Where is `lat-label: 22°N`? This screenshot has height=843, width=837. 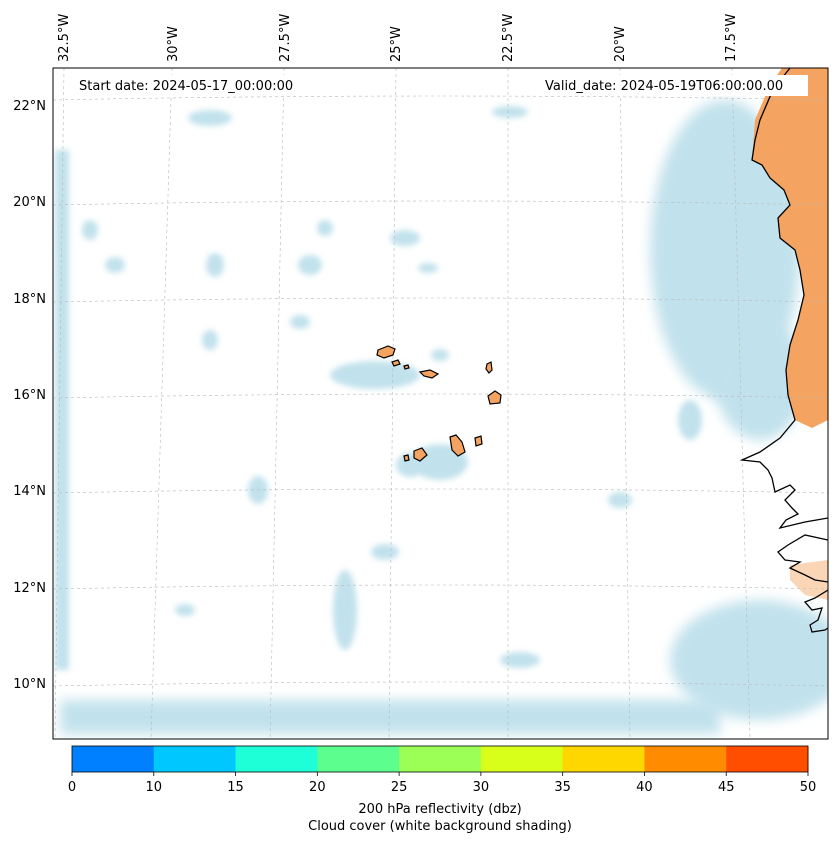 lat-label: 22°N is located at coordinates (29, 106).